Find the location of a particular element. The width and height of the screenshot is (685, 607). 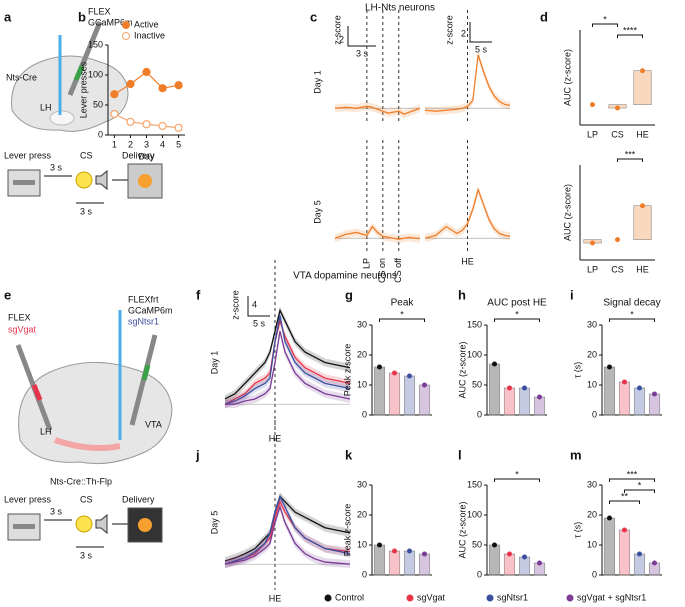

sig-label: ** is located at coordinates (625, 496).